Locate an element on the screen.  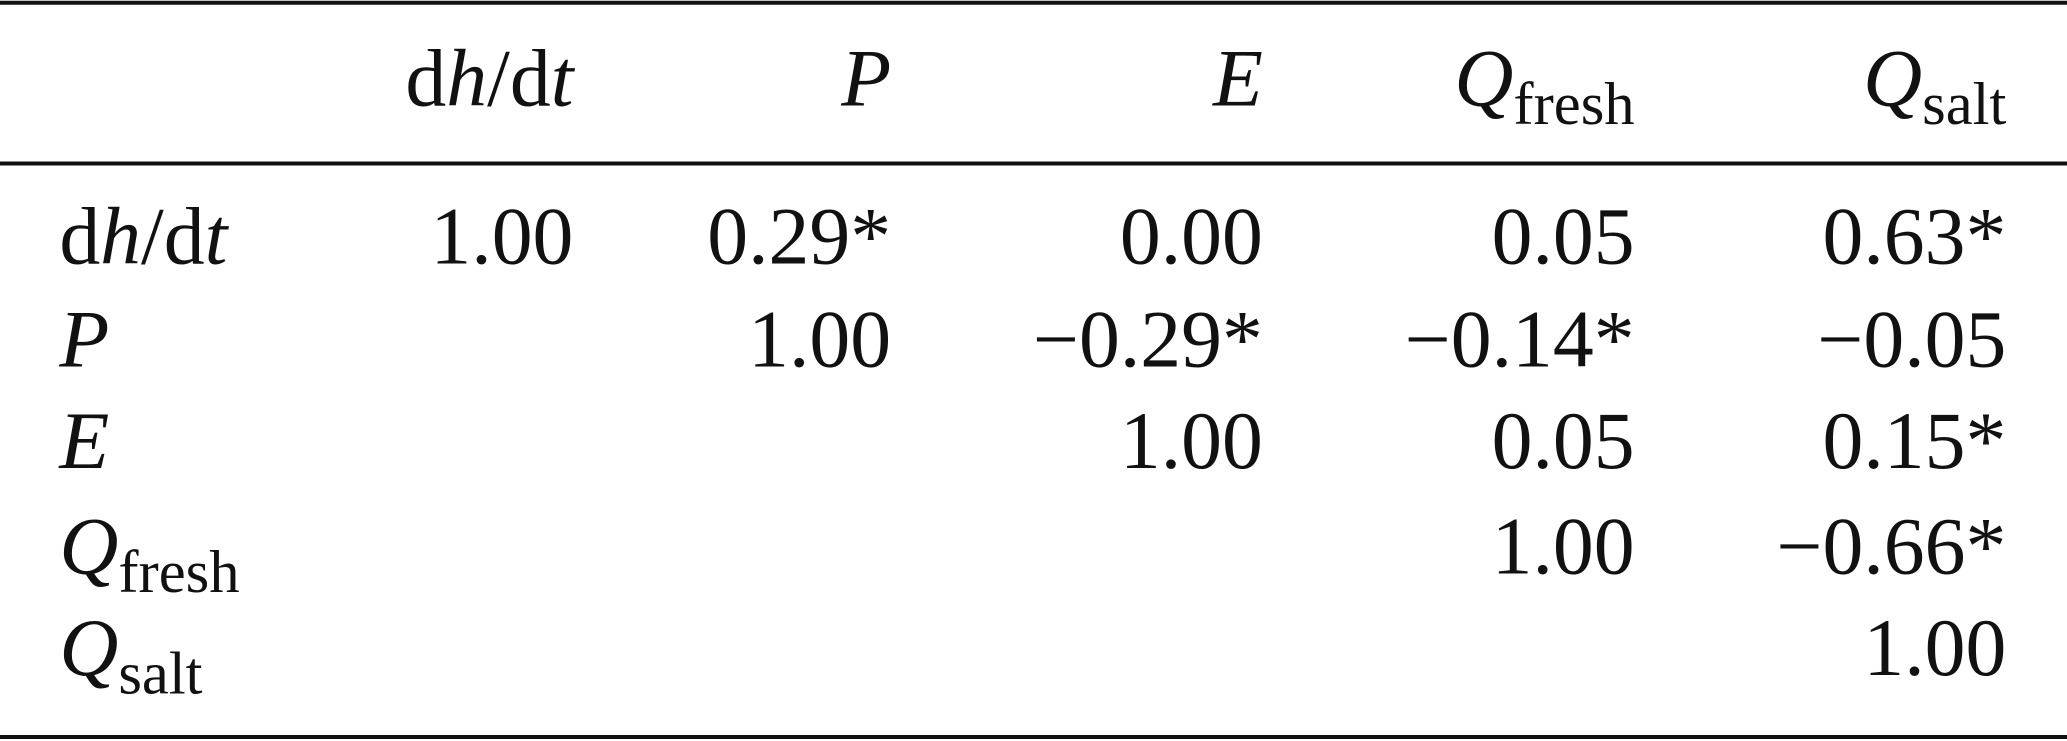
row-label: Qfresh is located at coordinates (149, 553).